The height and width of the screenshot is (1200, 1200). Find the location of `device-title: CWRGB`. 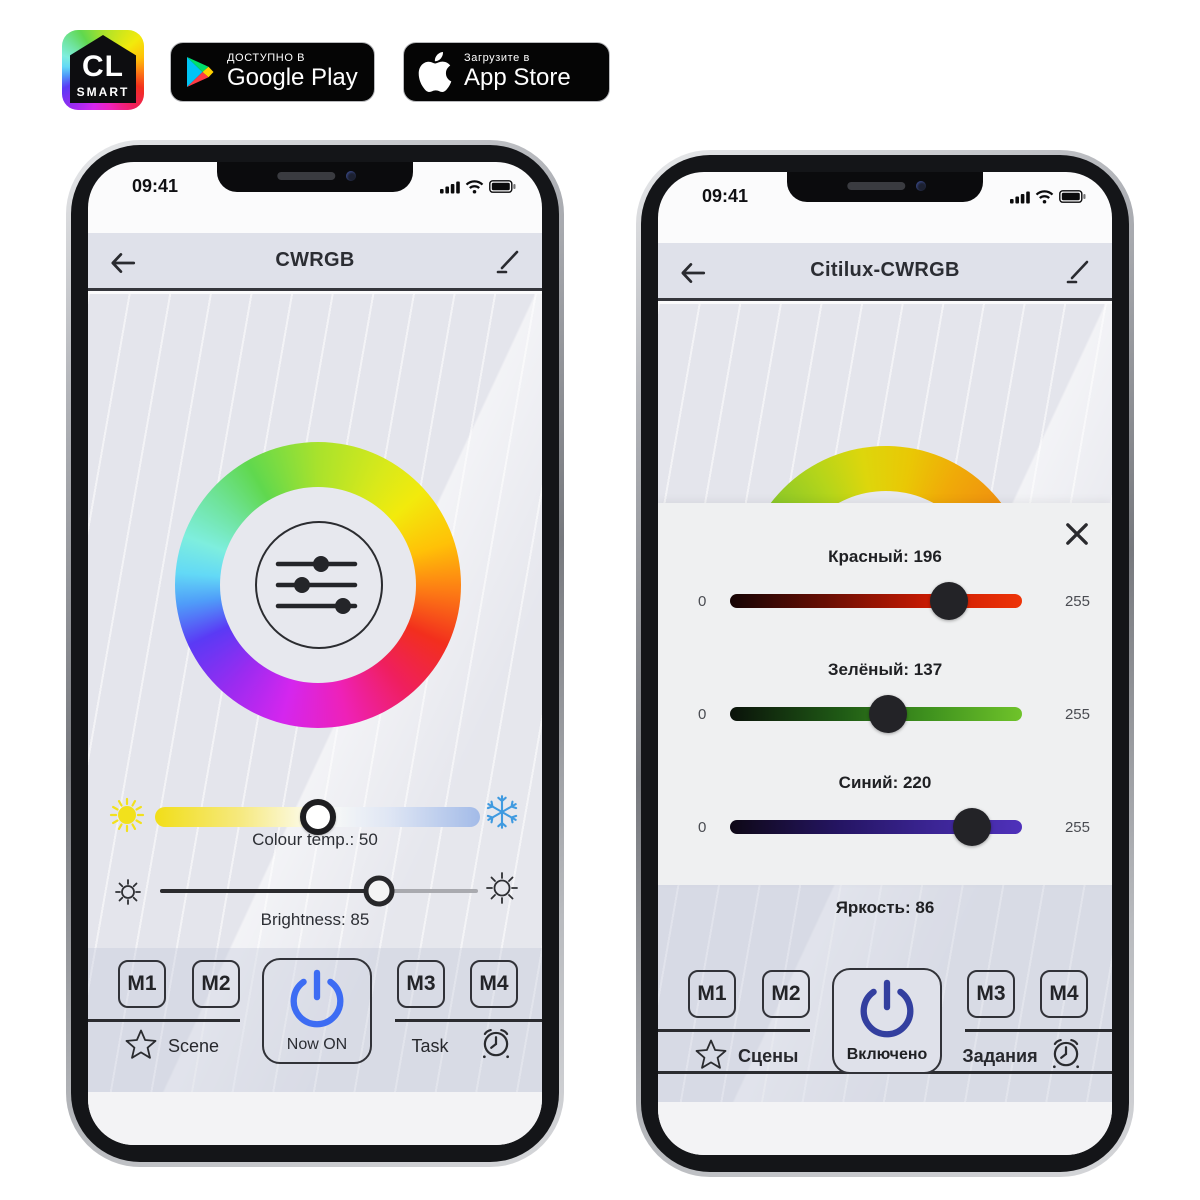

device-title: CWRGB is located at coordinates (315, 260).